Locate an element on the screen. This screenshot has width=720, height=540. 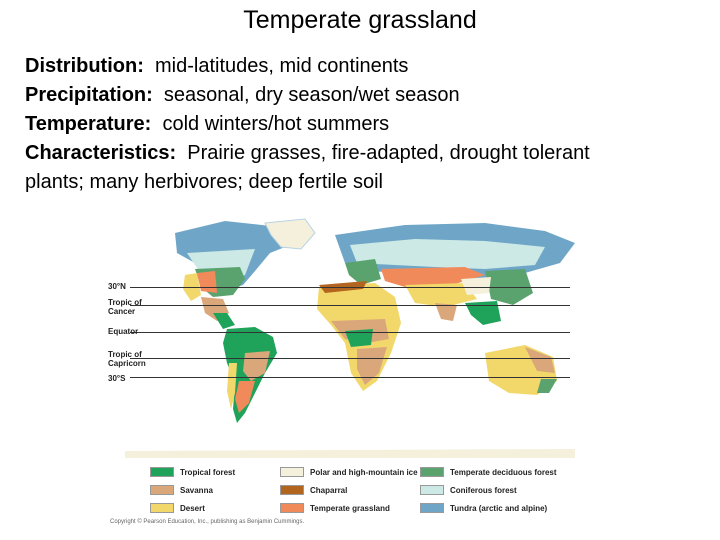
legend-item-tundra: Tundra (arctic and alpine) is located at coordinates (483, 508).